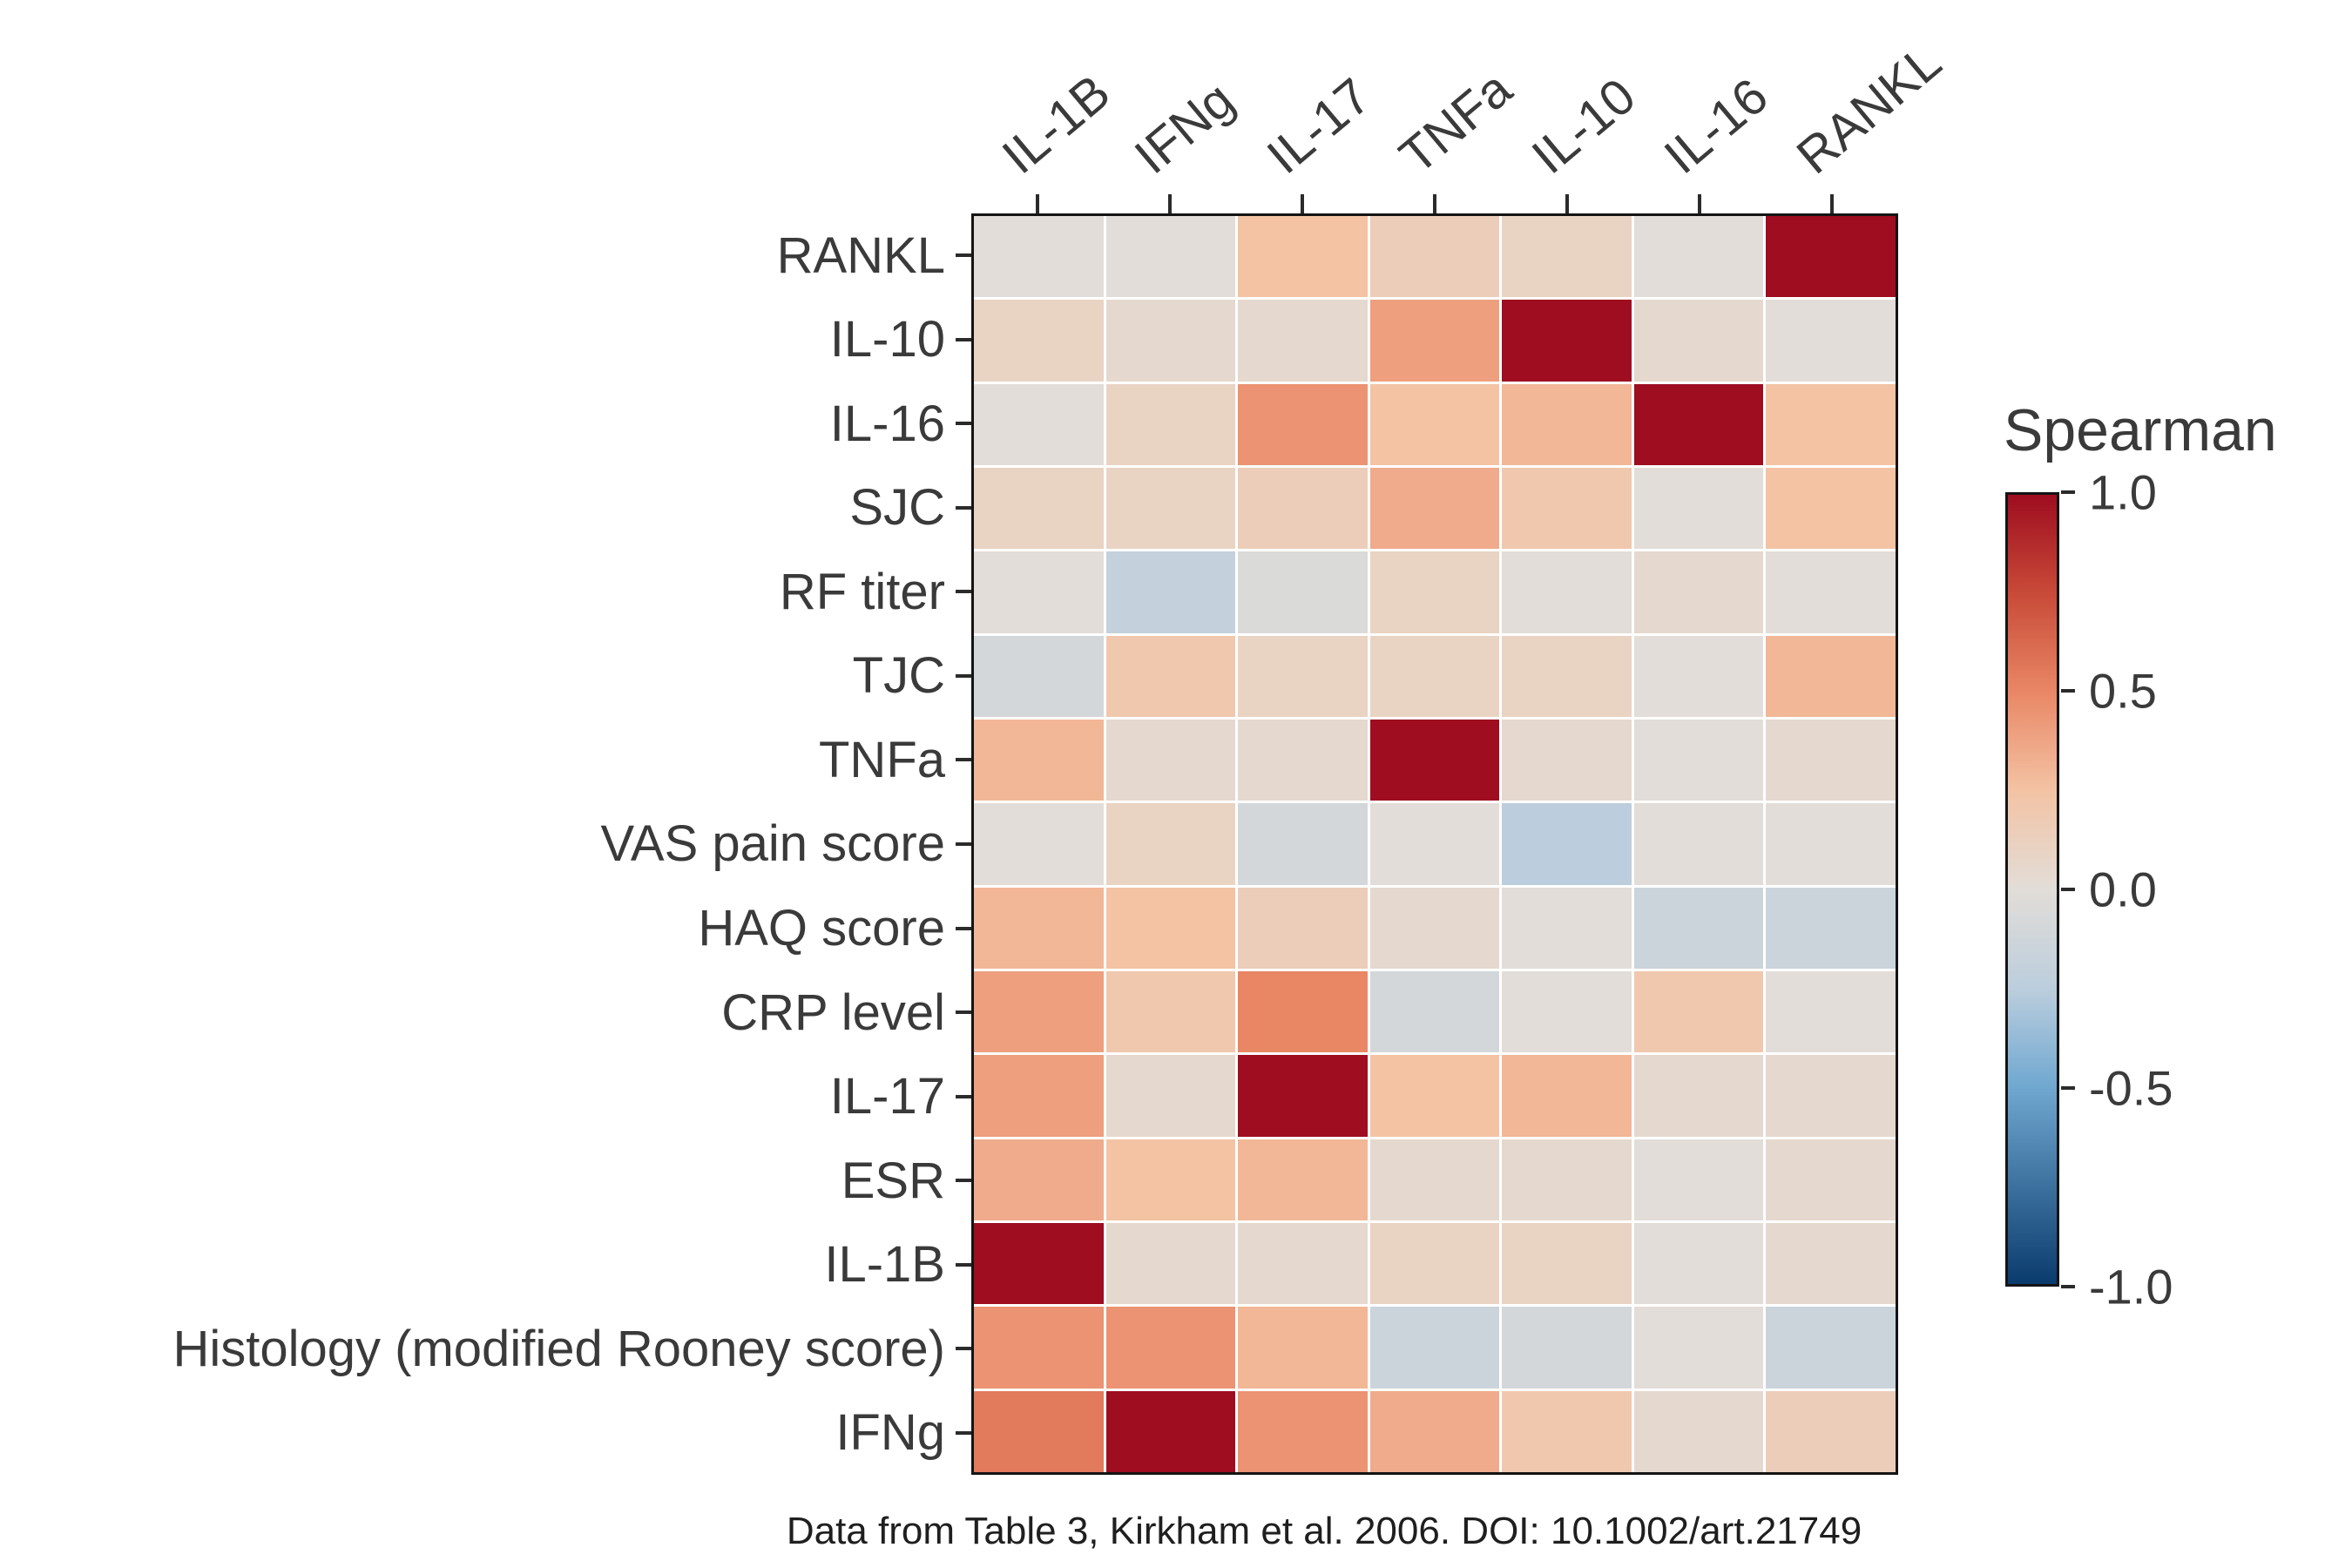 The width and height of the screenshot is (2352, 1568). I want to click on row-label: ESR, so click(485, 1181).